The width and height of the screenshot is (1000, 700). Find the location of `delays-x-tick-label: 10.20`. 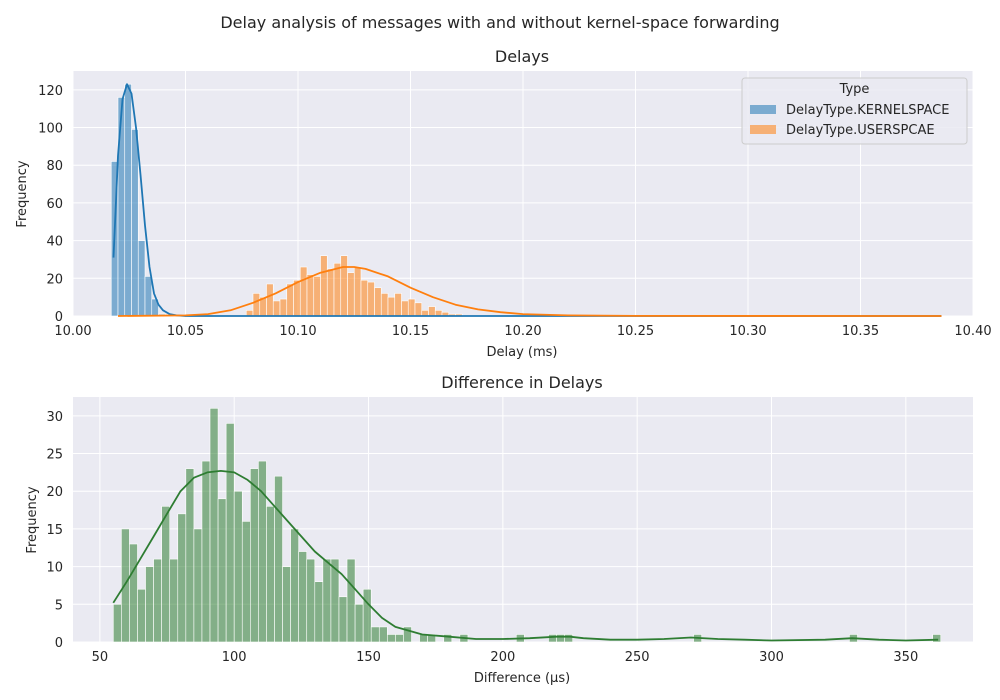

delays-x-tick-label: 10.20 is located at coordinates (522, 331).